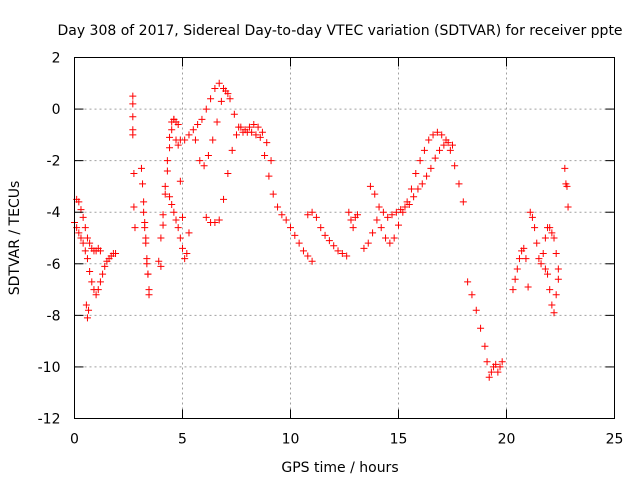 The height and width of the screenshot is (480, 640). What do you see at coordinates (339, 468) in the screenshot?
I see `x-axis-label: GPS time / hours` at bounding box center [339, 468].